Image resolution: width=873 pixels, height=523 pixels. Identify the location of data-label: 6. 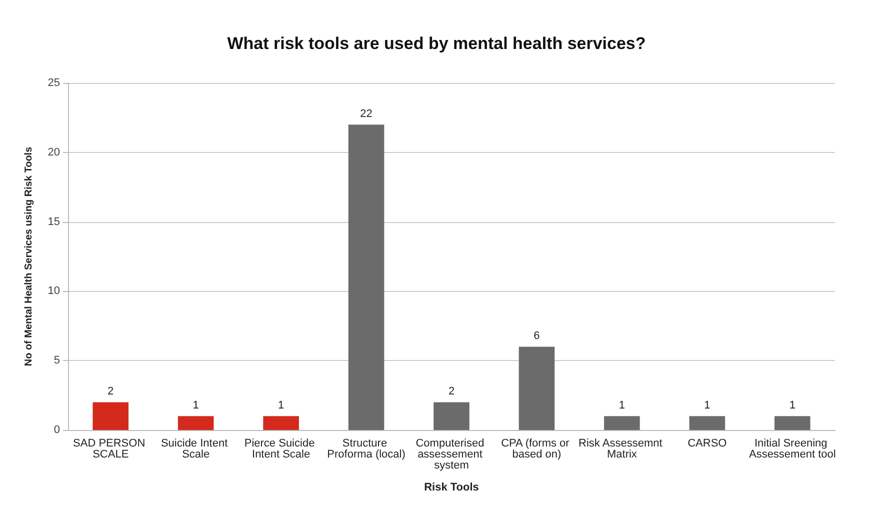
(537, 336).